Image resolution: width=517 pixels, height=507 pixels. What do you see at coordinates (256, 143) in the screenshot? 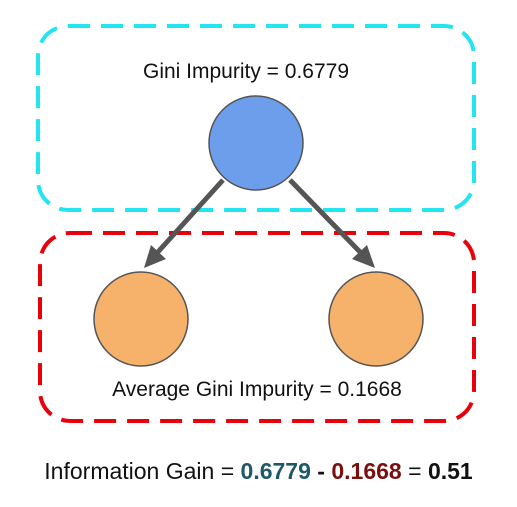
I see `parent-node` at bounding box center [256, 143].